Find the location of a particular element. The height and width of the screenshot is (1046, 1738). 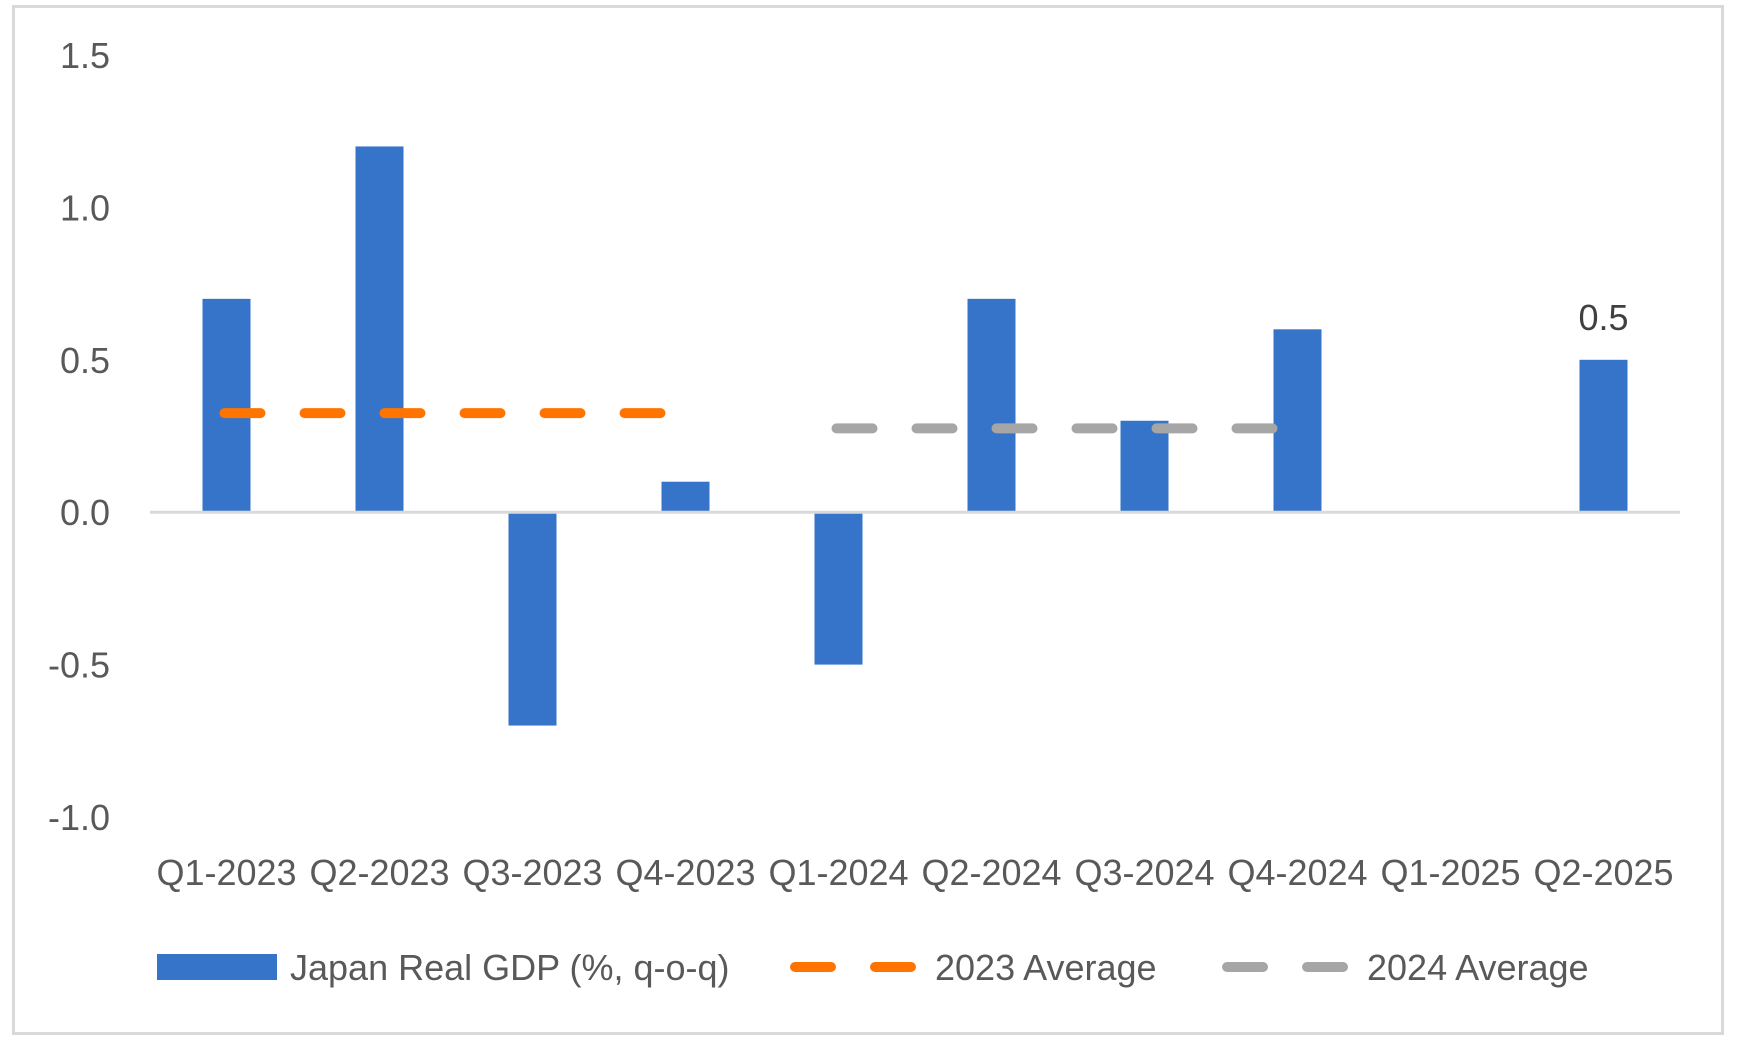

legend-label: 2023 Average is located at coordinates (1046, 967).